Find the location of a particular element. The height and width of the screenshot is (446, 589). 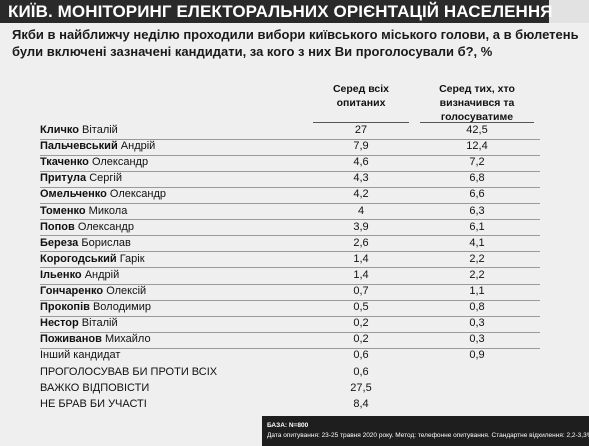

candidate-given-name: НЕ БРАВ БИ УЧАСТІ is located at coordinates (93, 403).